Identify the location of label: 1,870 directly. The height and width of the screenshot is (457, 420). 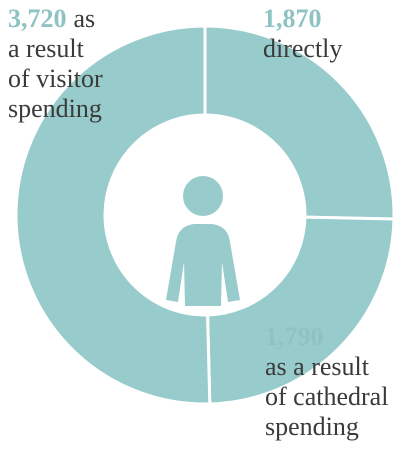
(302, 34).